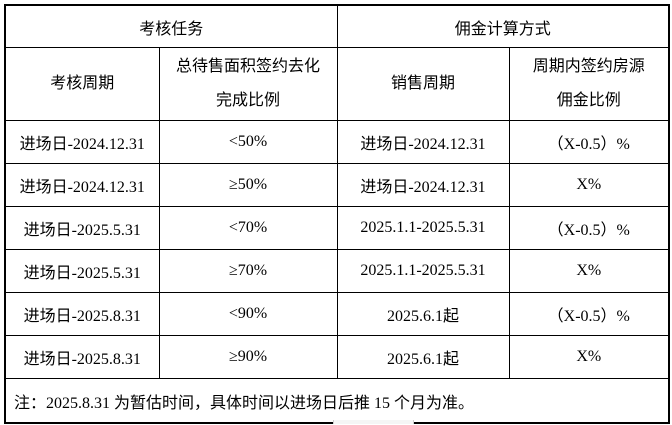 The height and width of the screenshot is (425, 672). I want to click on table-resize-handle, so click(373, 422).